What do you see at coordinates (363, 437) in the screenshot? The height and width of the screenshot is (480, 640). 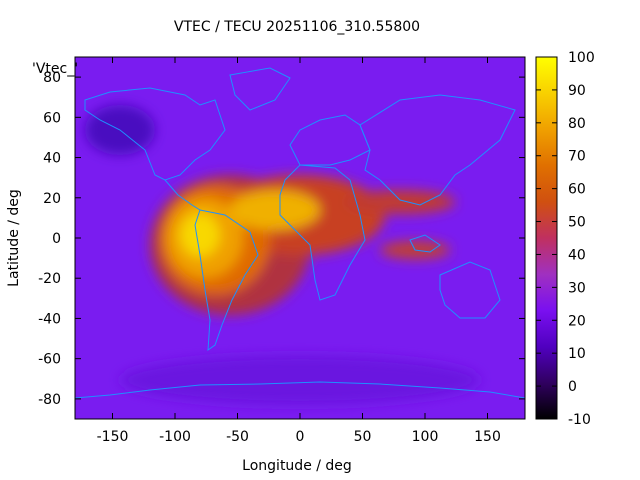 I see `x-tick-label: 50` at bounding box center [363, 437].